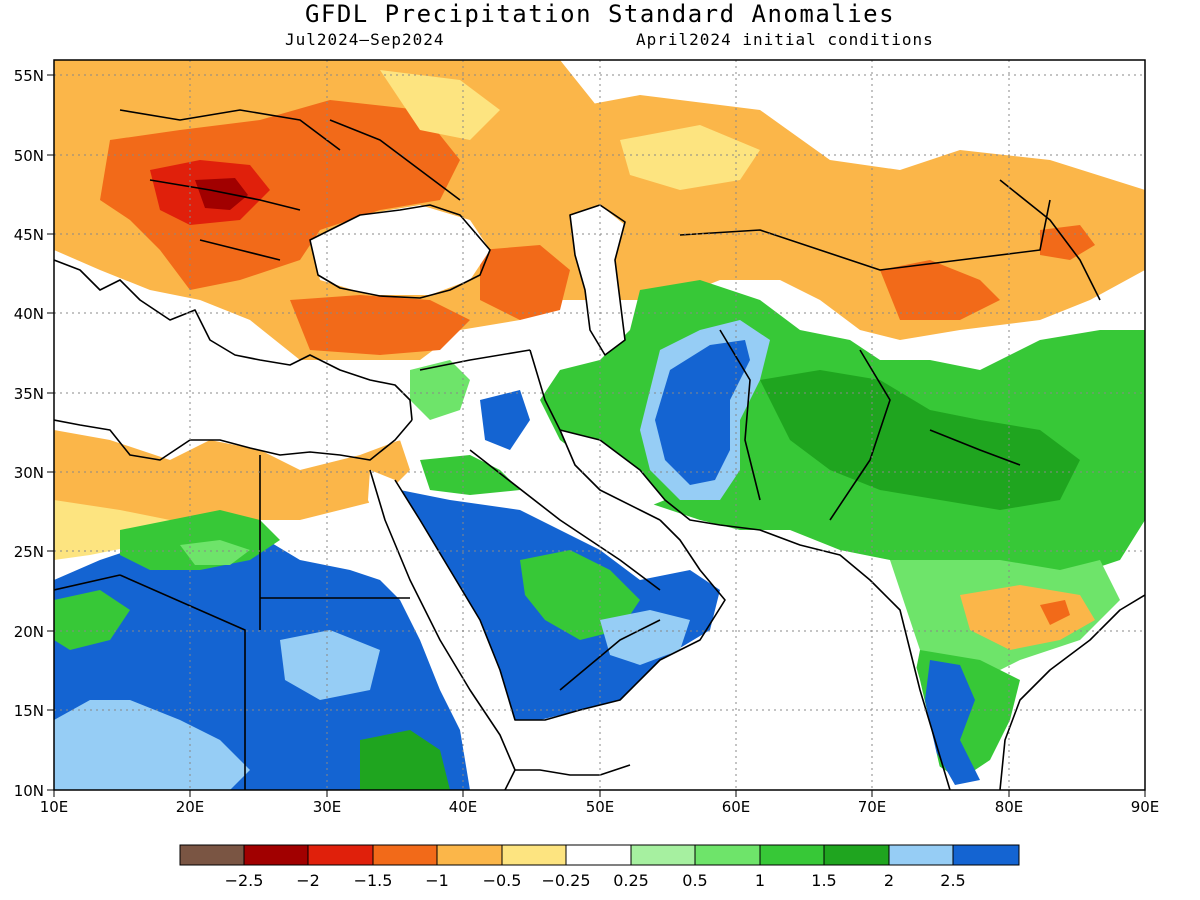 The image size is (1200, 900). I want to click on wet-region-sahel-light, so click(152, 745).